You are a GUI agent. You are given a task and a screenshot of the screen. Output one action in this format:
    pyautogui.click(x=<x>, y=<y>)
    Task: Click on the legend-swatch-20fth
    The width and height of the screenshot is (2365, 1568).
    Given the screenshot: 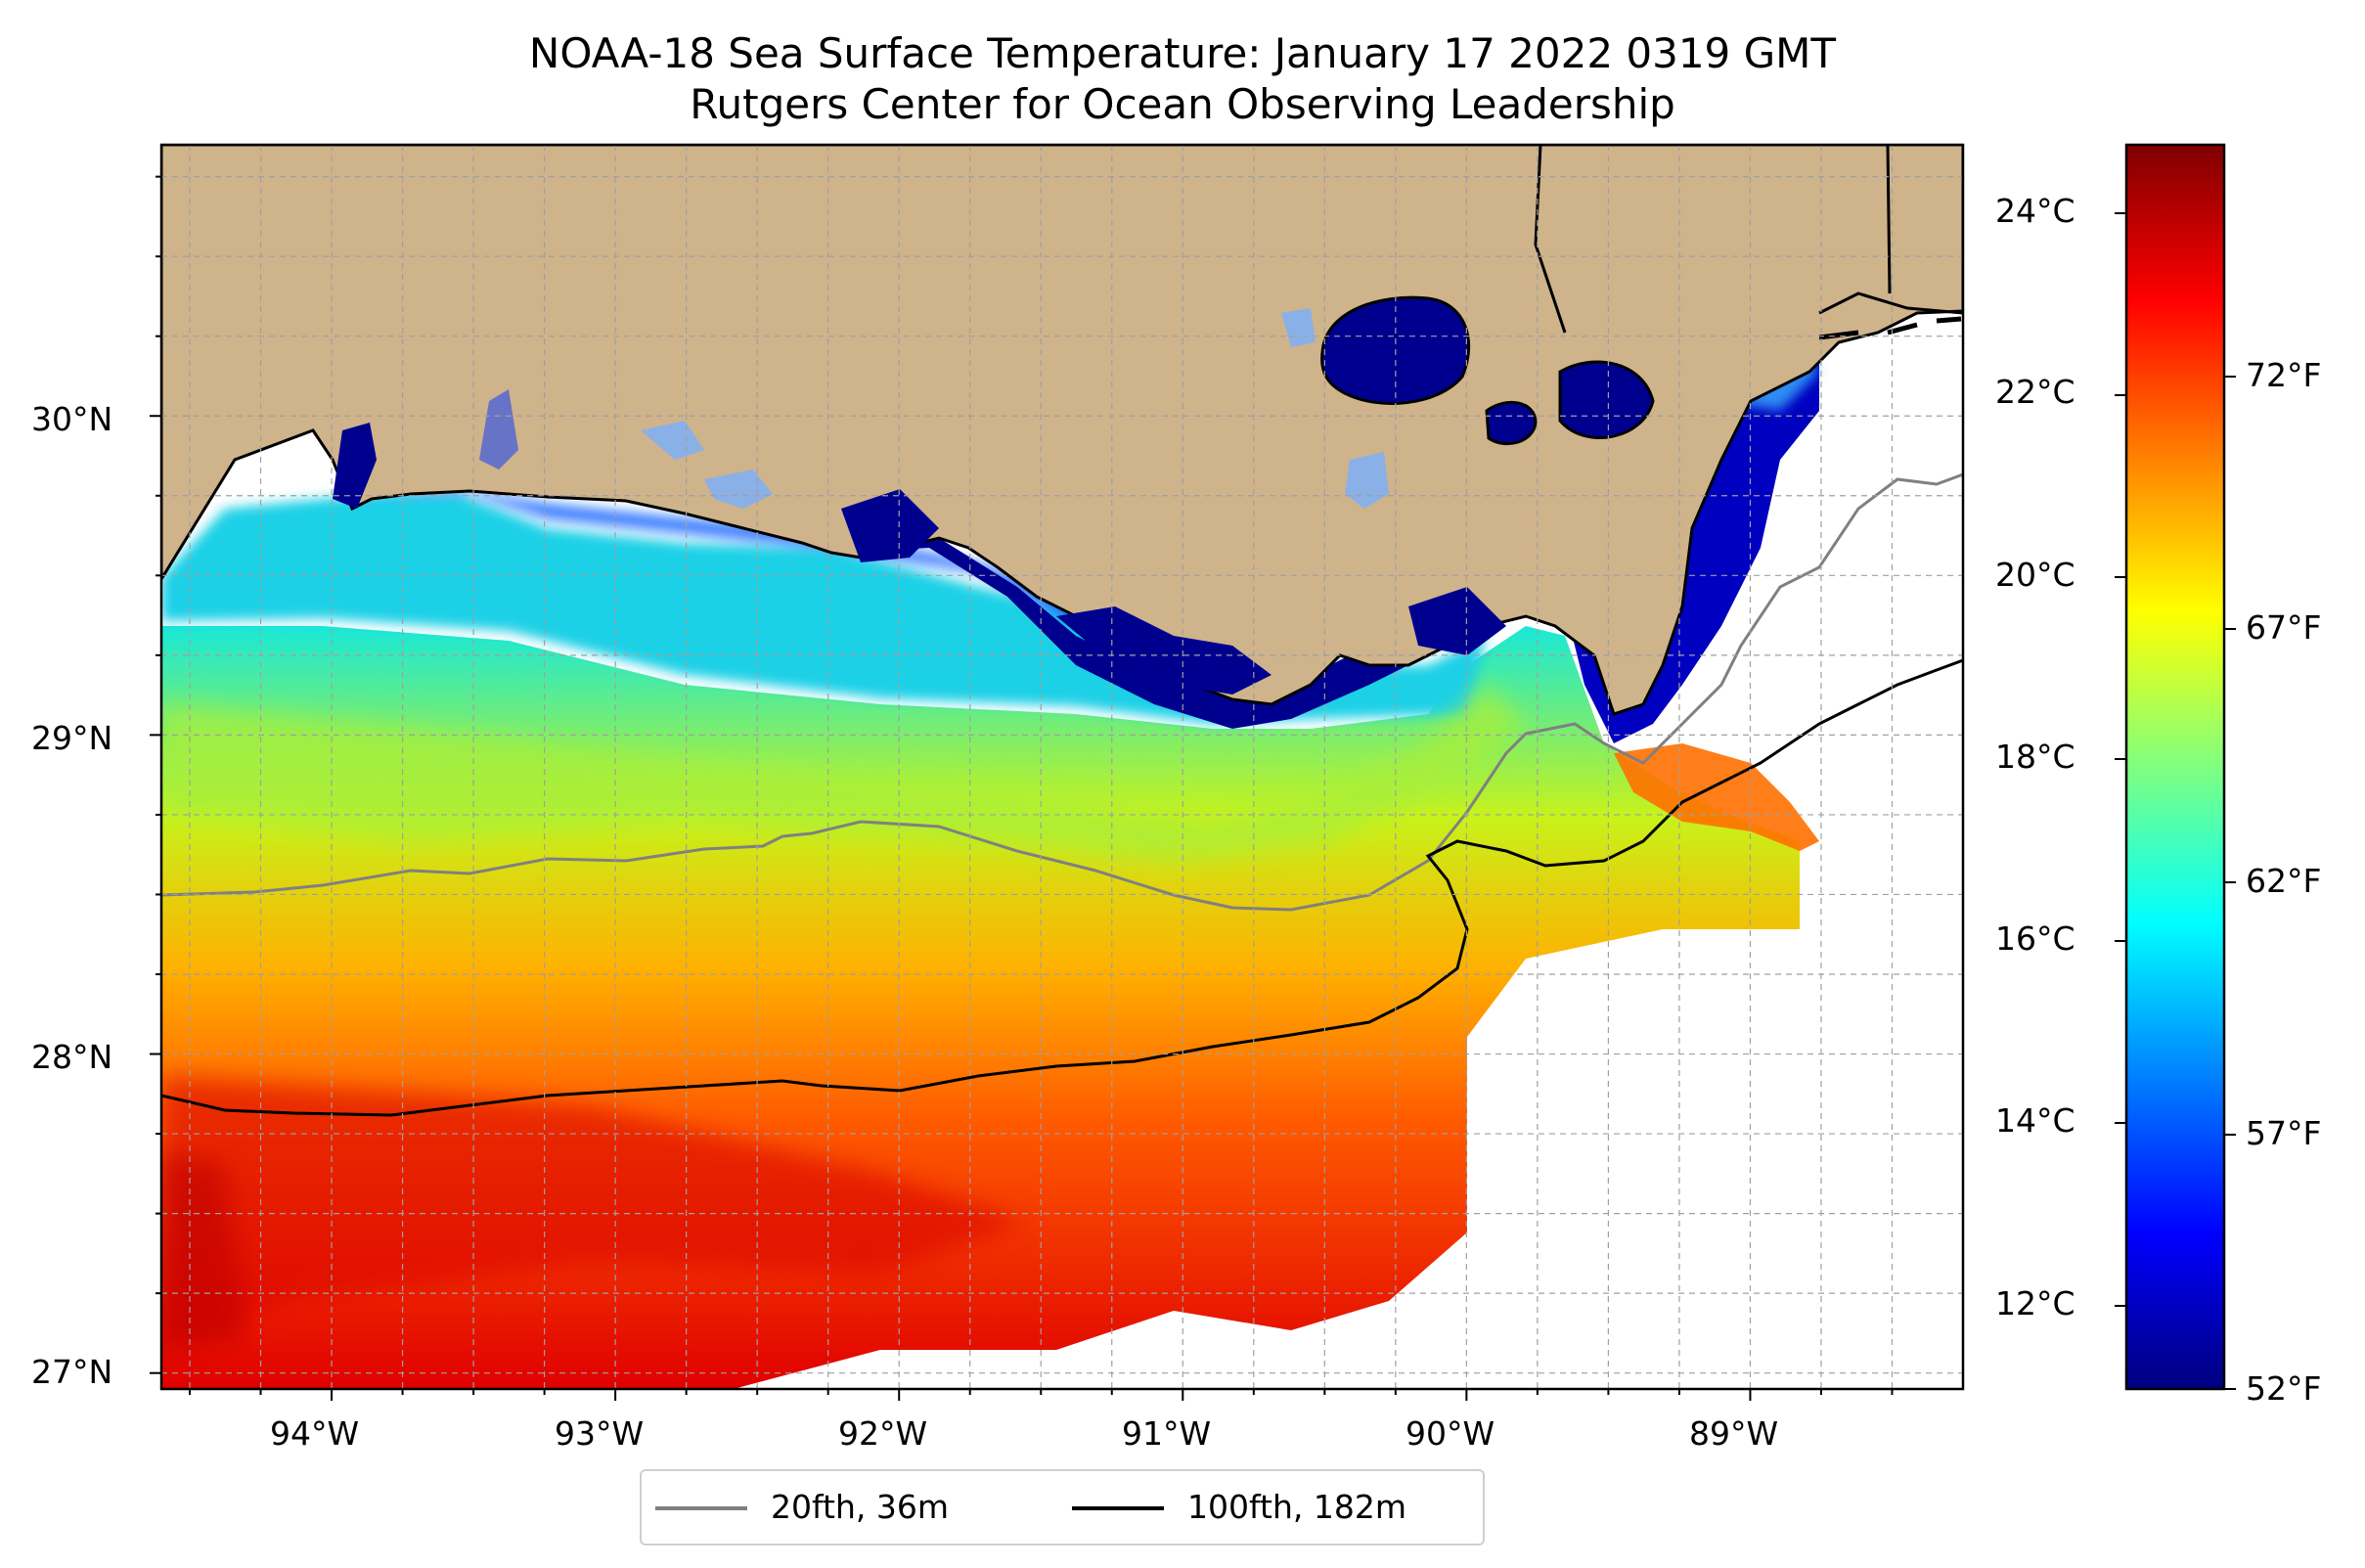 What is the action you would take?
    pyautogui.click(x=701, y=1508)
    